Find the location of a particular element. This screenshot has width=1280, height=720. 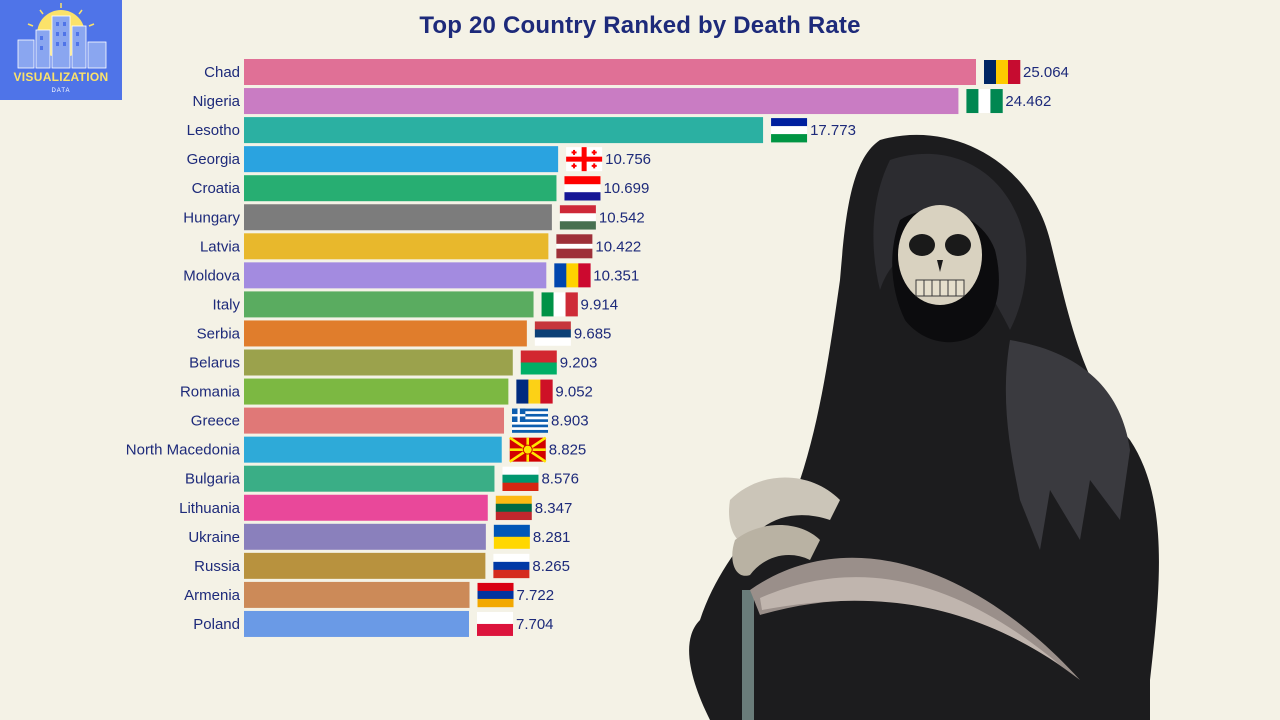

category-label: Italy is located at coordinates (226, 304).